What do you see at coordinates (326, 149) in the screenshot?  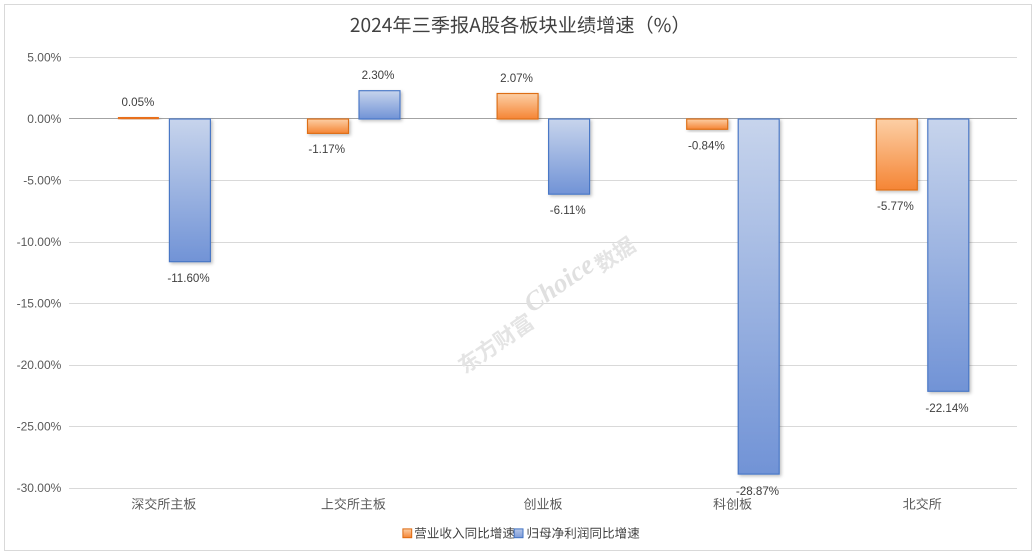 I see `svg-text: -1.17%` at bounding box center [326, 149].